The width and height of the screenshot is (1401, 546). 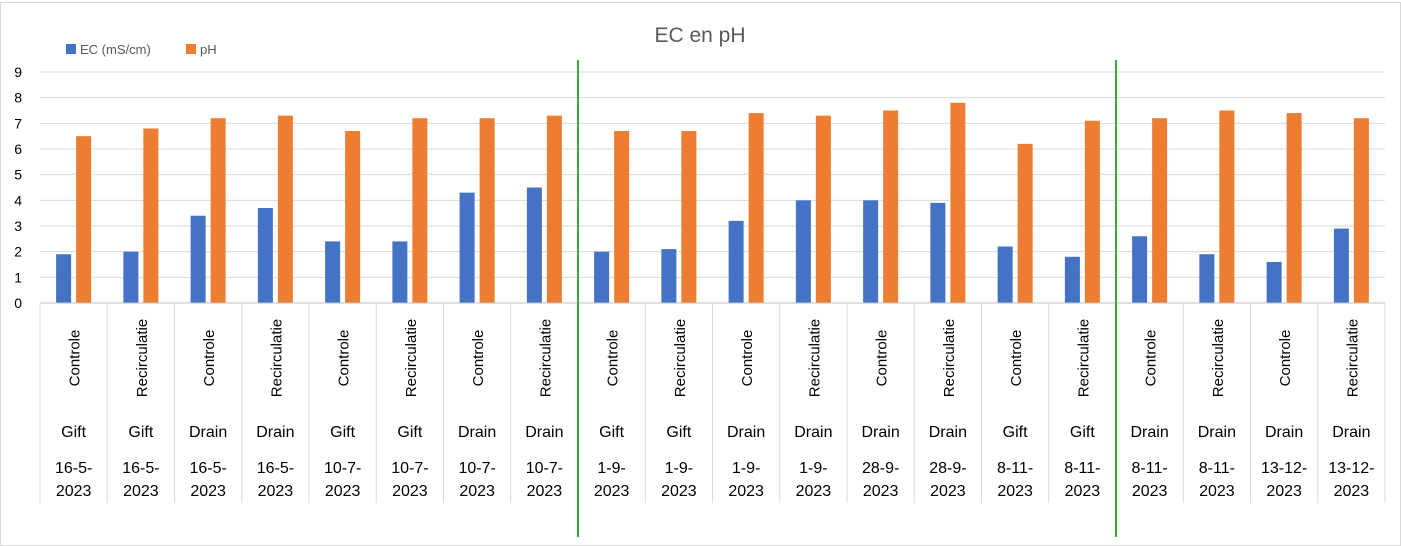 What do you see at coordinates (18, 277) in the screenshot?
I see `y-tick-label: 1` at bounding box center [18, 277].